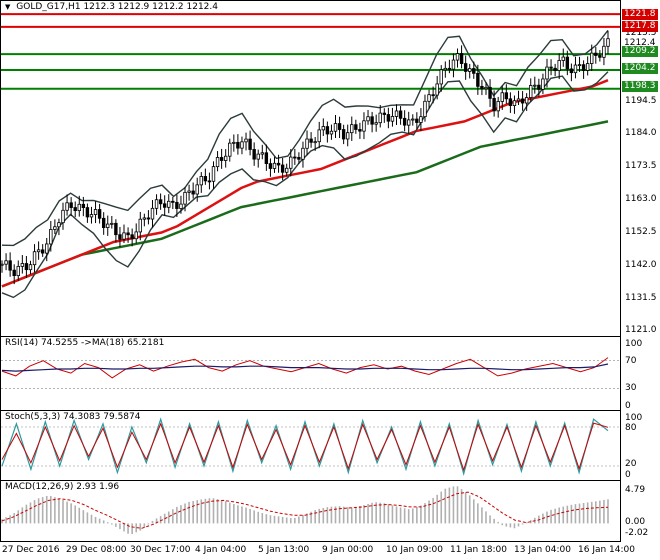 The image size is (660, 560). I want to click on rsi-pane: RSI(14) 74.5255 ->MA(18) 65.2181, so click(310, 373).